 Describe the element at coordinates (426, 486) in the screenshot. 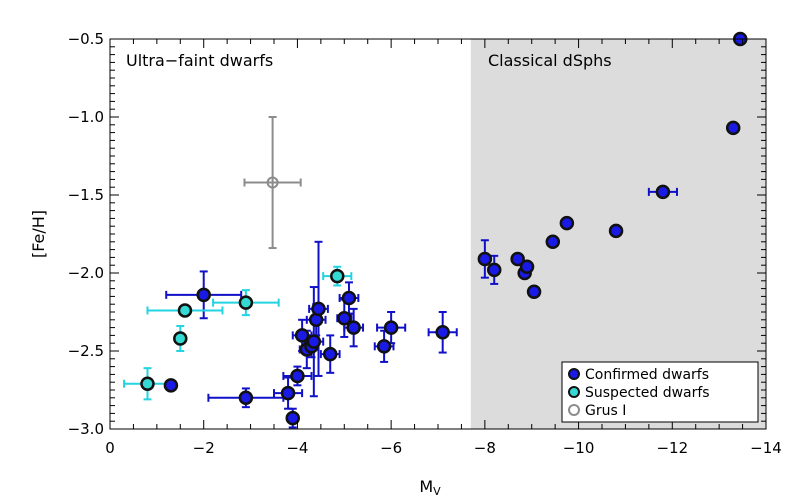

I see `x-axis-label-main: M` at that location.